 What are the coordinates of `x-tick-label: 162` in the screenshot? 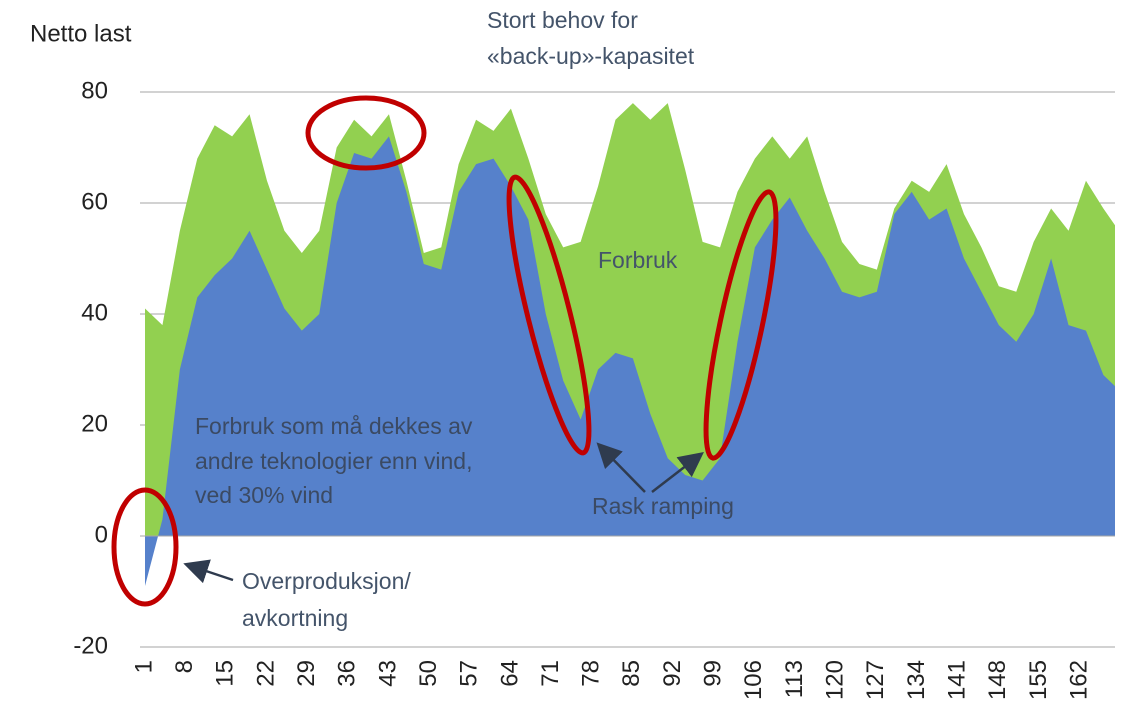 It's located at (1078, 680).